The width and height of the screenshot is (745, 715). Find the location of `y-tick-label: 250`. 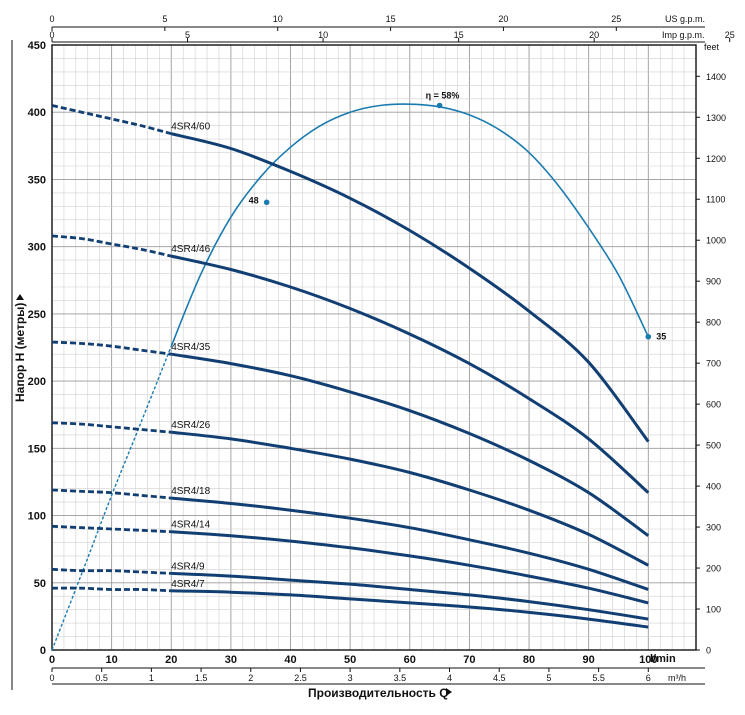

y-tick-label: 250 is located at coordinates (37, 315).